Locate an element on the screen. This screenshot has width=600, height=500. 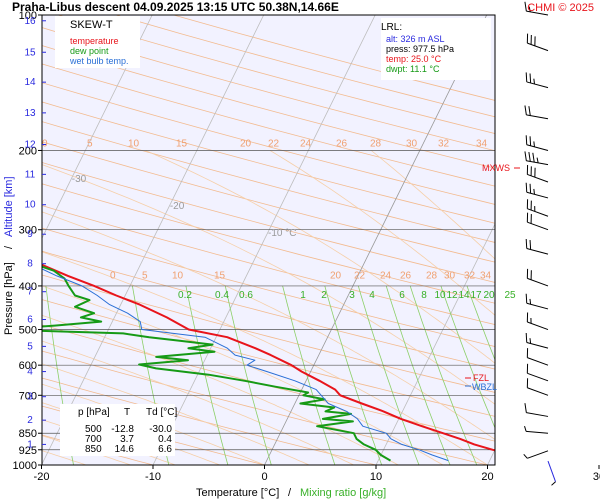
level-table-cell: -12.8 is located at coordinates (122, 429).